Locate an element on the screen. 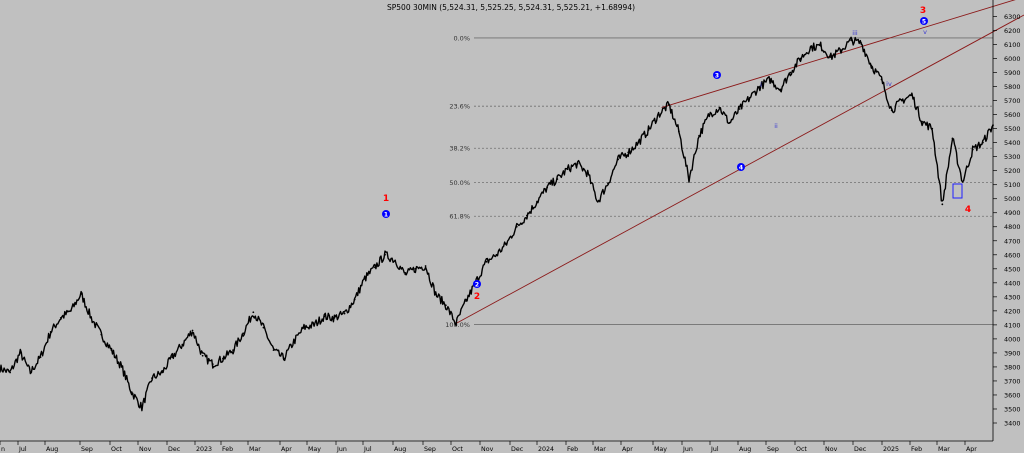 The height and width of the screenshot is (453, 1024). y-tick-label: 4900 is located at coordinates (1012, 213).